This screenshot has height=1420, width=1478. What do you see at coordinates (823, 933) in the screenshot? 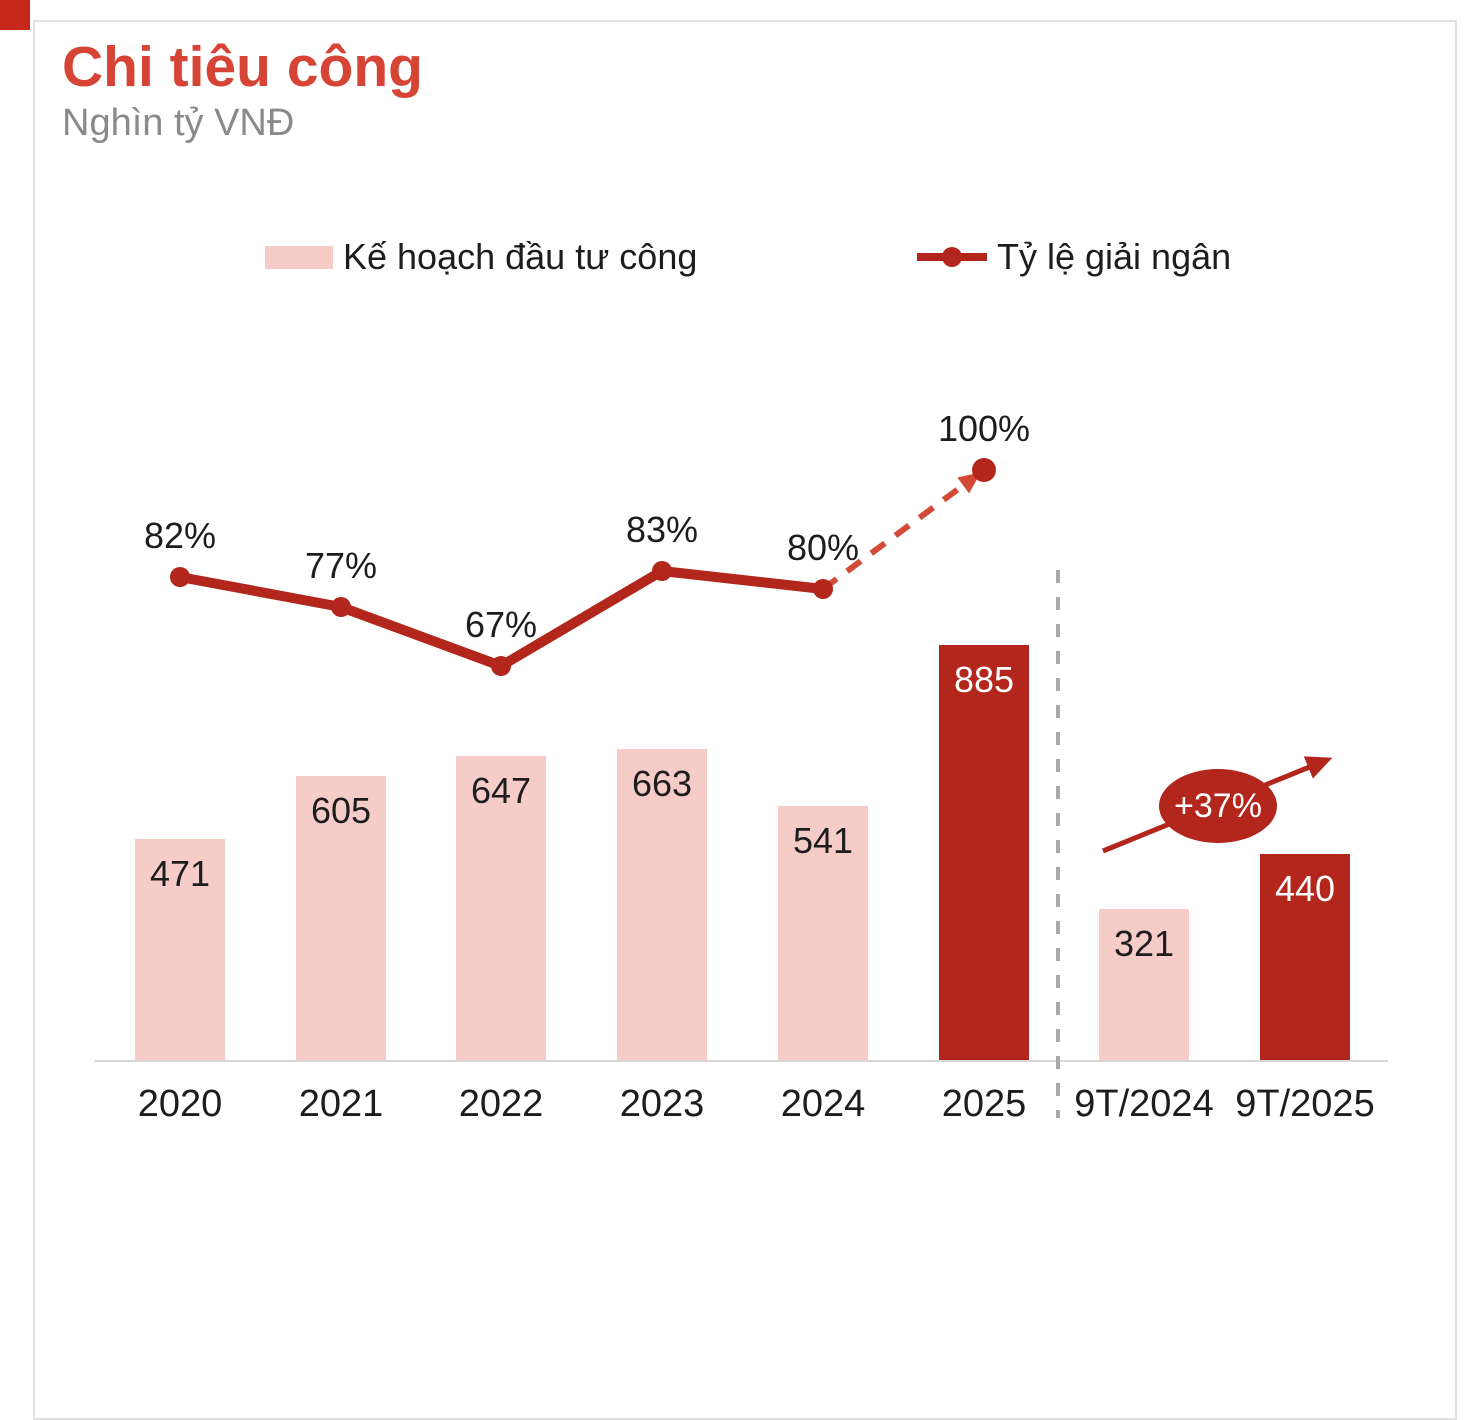
I see `bar-2024: 541` at bounding box center [823, 933].